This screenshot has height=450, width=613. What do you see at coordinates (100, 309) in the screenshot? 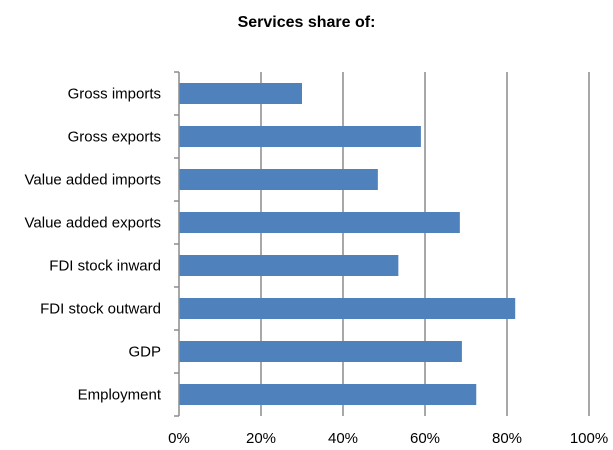
I see `y-tick-label: FDI stock outward` at bounding box center [100, 309].